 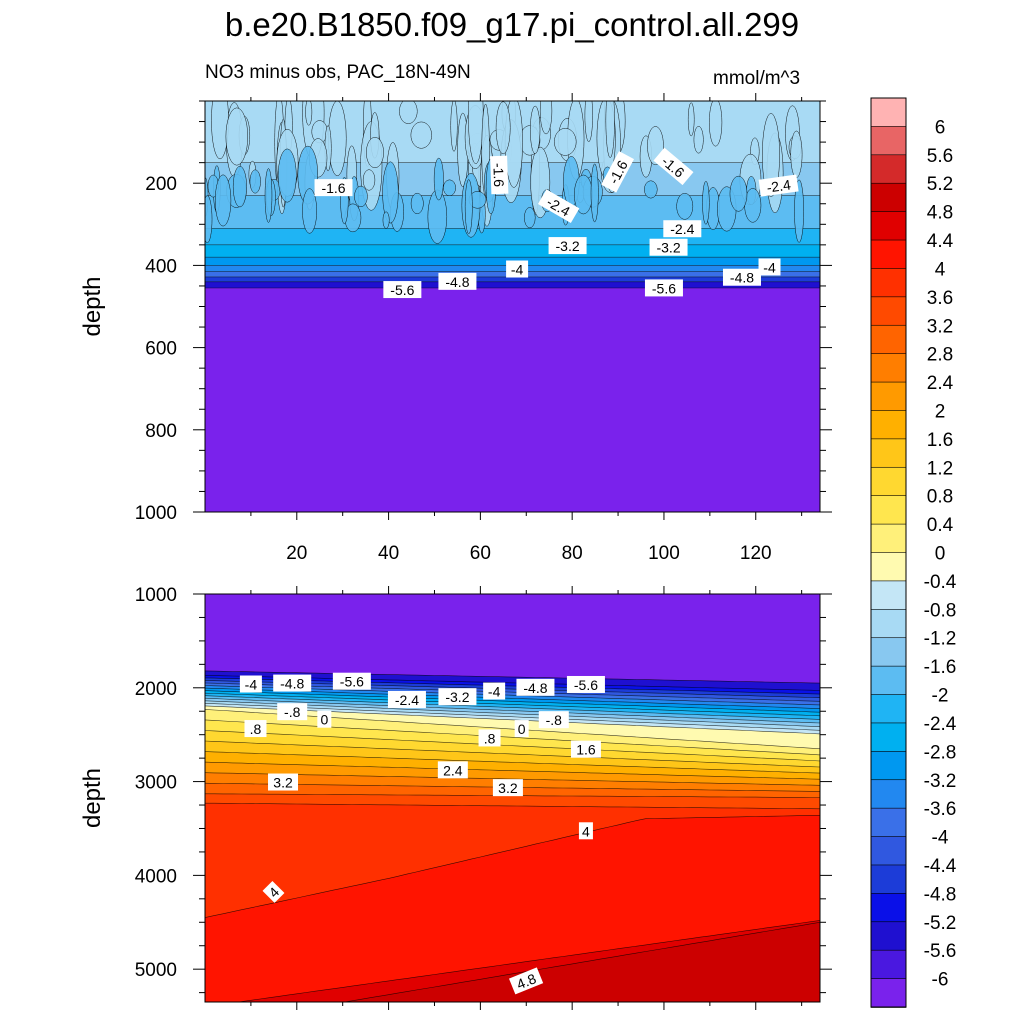 I want to click on contour-label: -1.6, so click(x=333, y=188).